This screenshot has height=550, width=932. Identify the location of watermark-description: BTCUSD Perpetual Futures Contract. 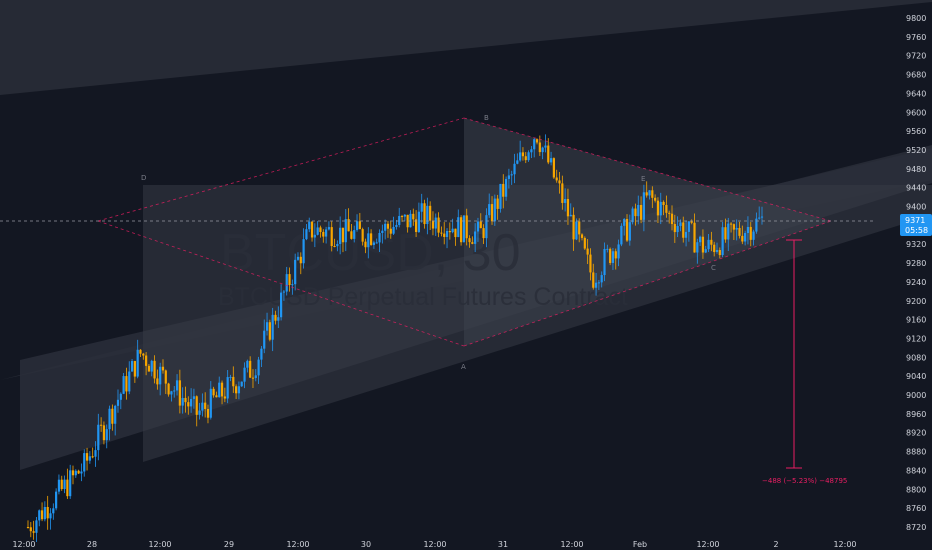
(423, 297).